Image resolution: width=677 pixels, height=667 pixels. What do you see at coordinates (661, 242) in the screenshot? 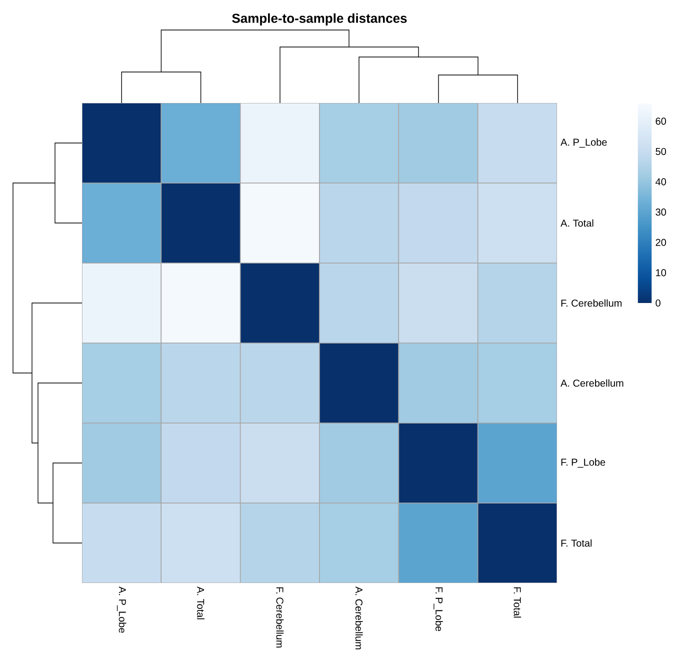
I see `color-bar-label: 20` at bounding box center [661, 242].